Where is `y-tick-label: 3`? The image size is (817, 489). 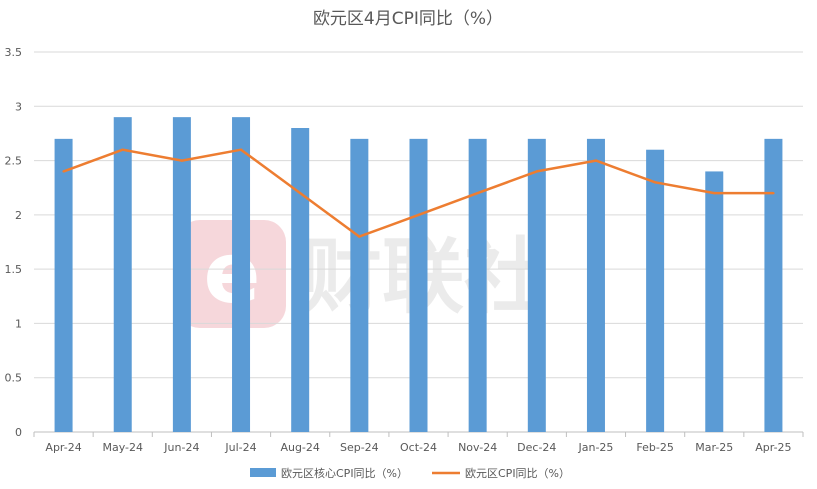 y-tick-label: 3 is located at coordinates (18, 106).